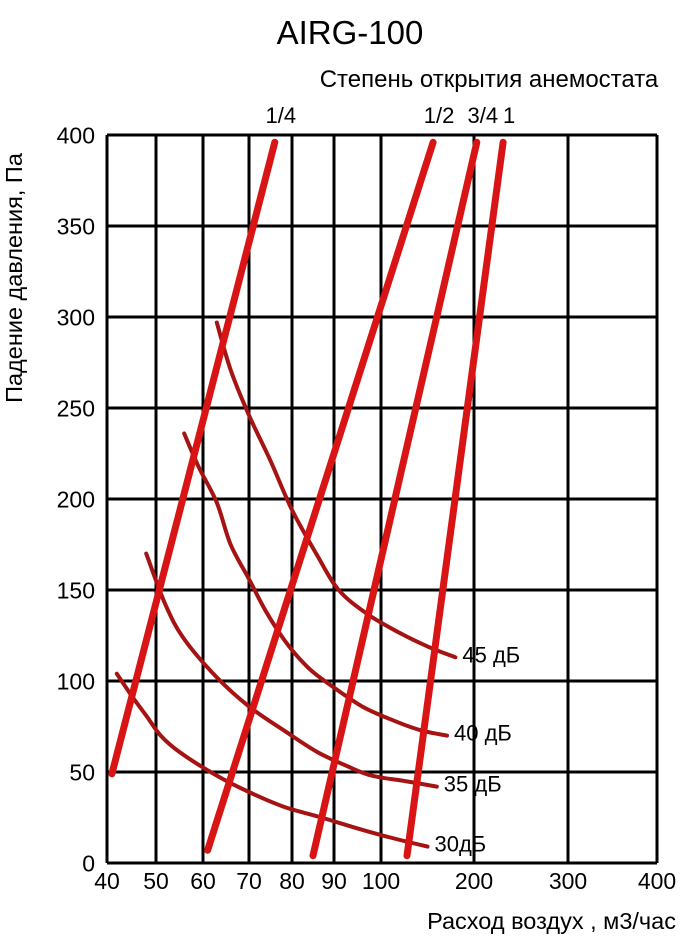  Describe the element at coordinates (292, 881) in the screenshot. I see `x-tick-label-80: 80` at that location.